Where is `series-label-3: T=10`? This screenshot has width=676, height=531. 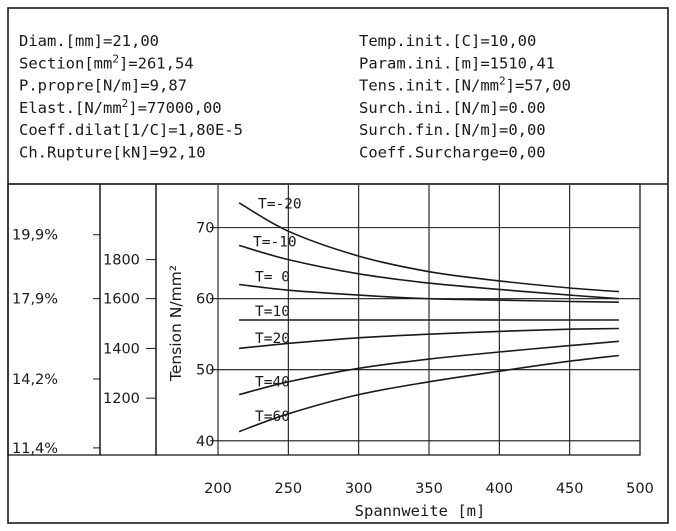
series-label-3: T=10 is located at coordinates (272, 312).